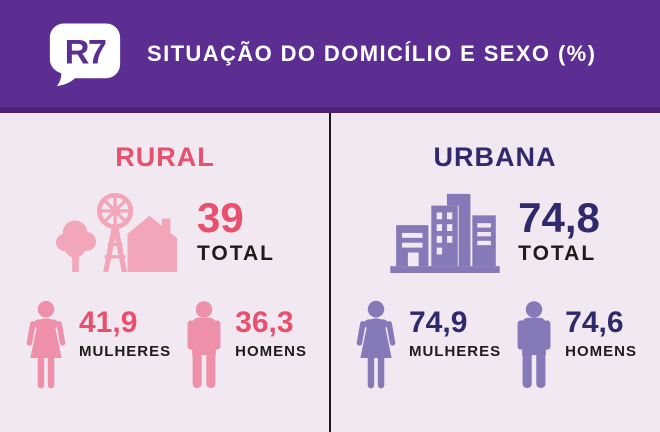  I want to click on urbana-men-label: HOMENS, so click(601, 351).